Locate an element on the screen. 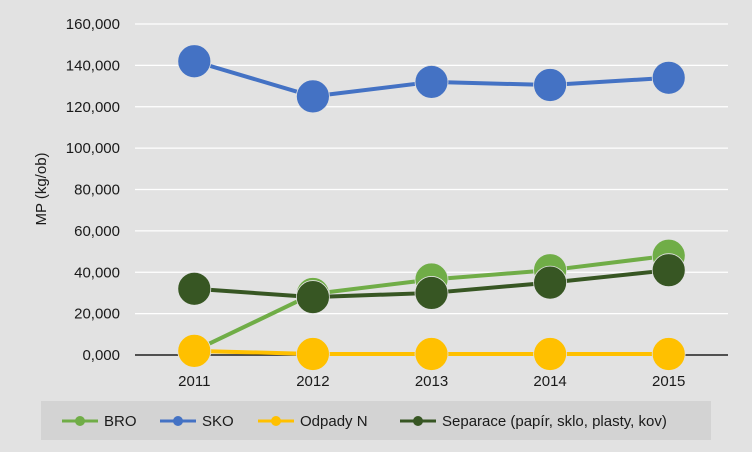 Image resolution: width=752 pixels, height=452 pixels. x-tick-label: 2015 is located at coordinates (668, 381).